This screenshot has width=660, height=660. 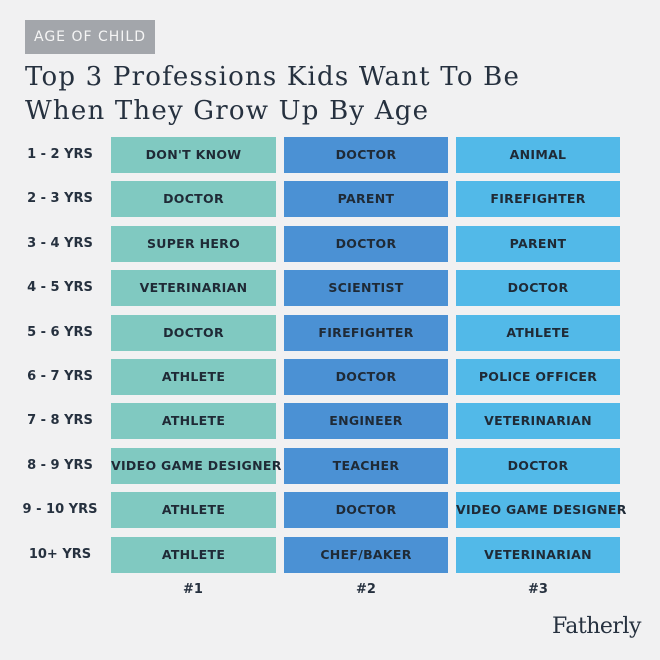 What do you see at coordinates (273, 77) in the screenshot?
I see `title-line: Top 3 Professions Kids Want To Be` at bounding box center [273, 77].